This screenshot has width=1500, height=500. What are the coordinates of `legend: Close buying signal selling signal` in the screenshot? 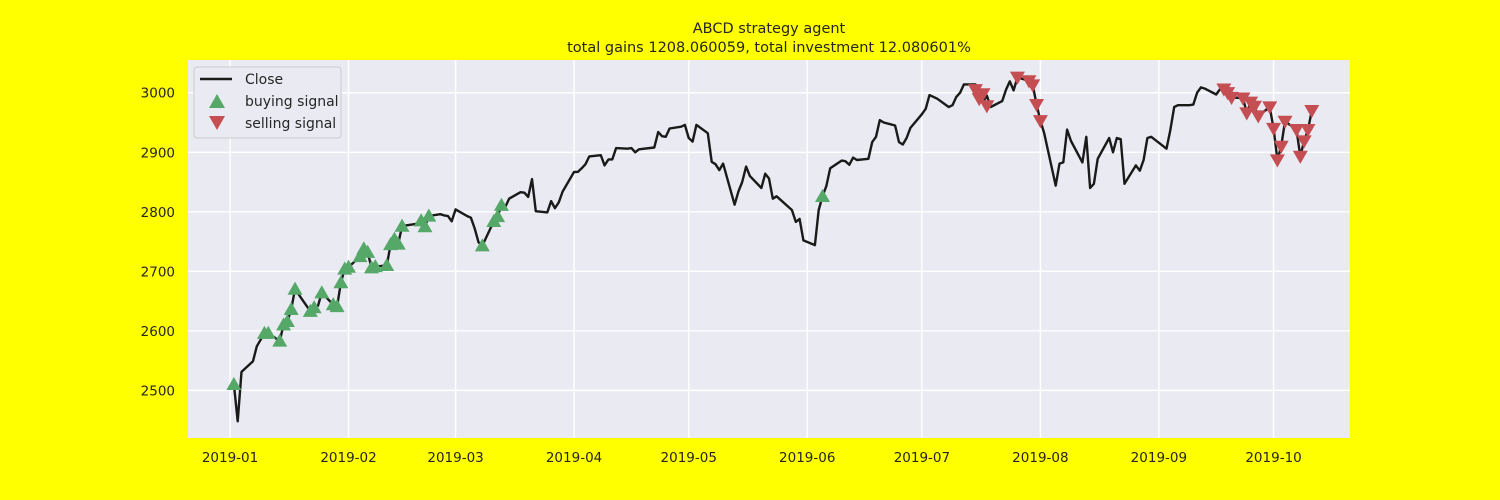 It's located at (267, 102).